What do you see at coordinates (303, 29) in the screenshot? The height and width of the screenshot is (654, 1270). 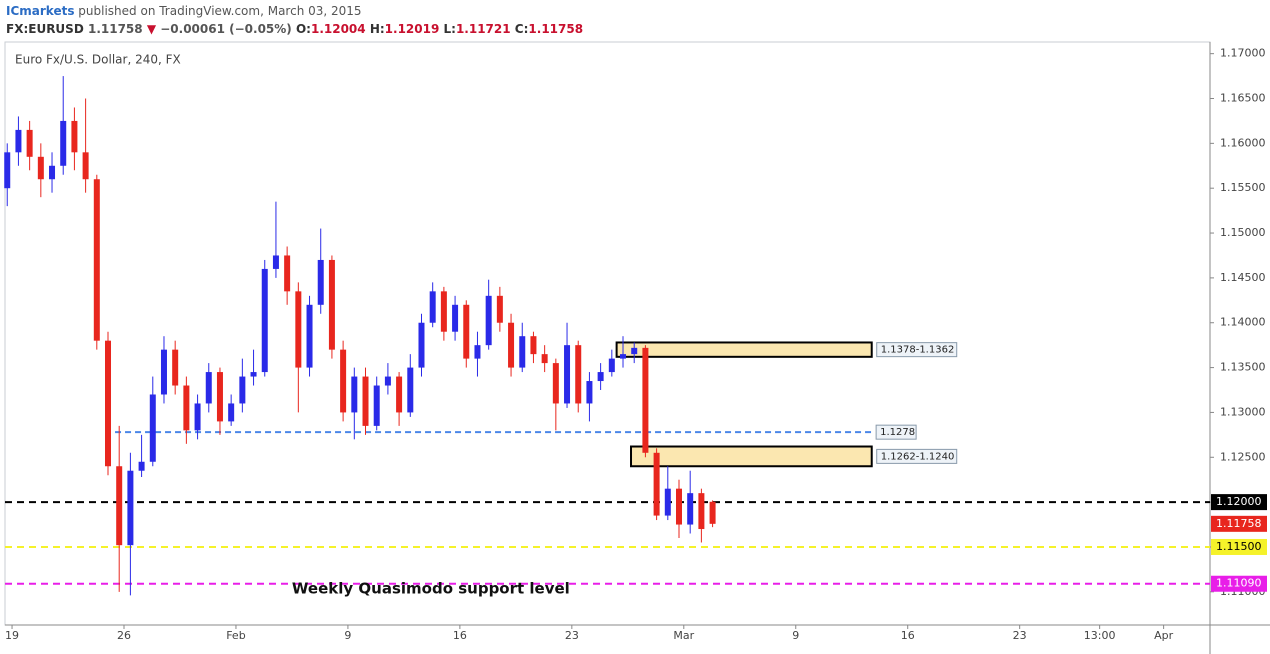 I see `ohlc-label: O:` at bounding box center [303, 29].